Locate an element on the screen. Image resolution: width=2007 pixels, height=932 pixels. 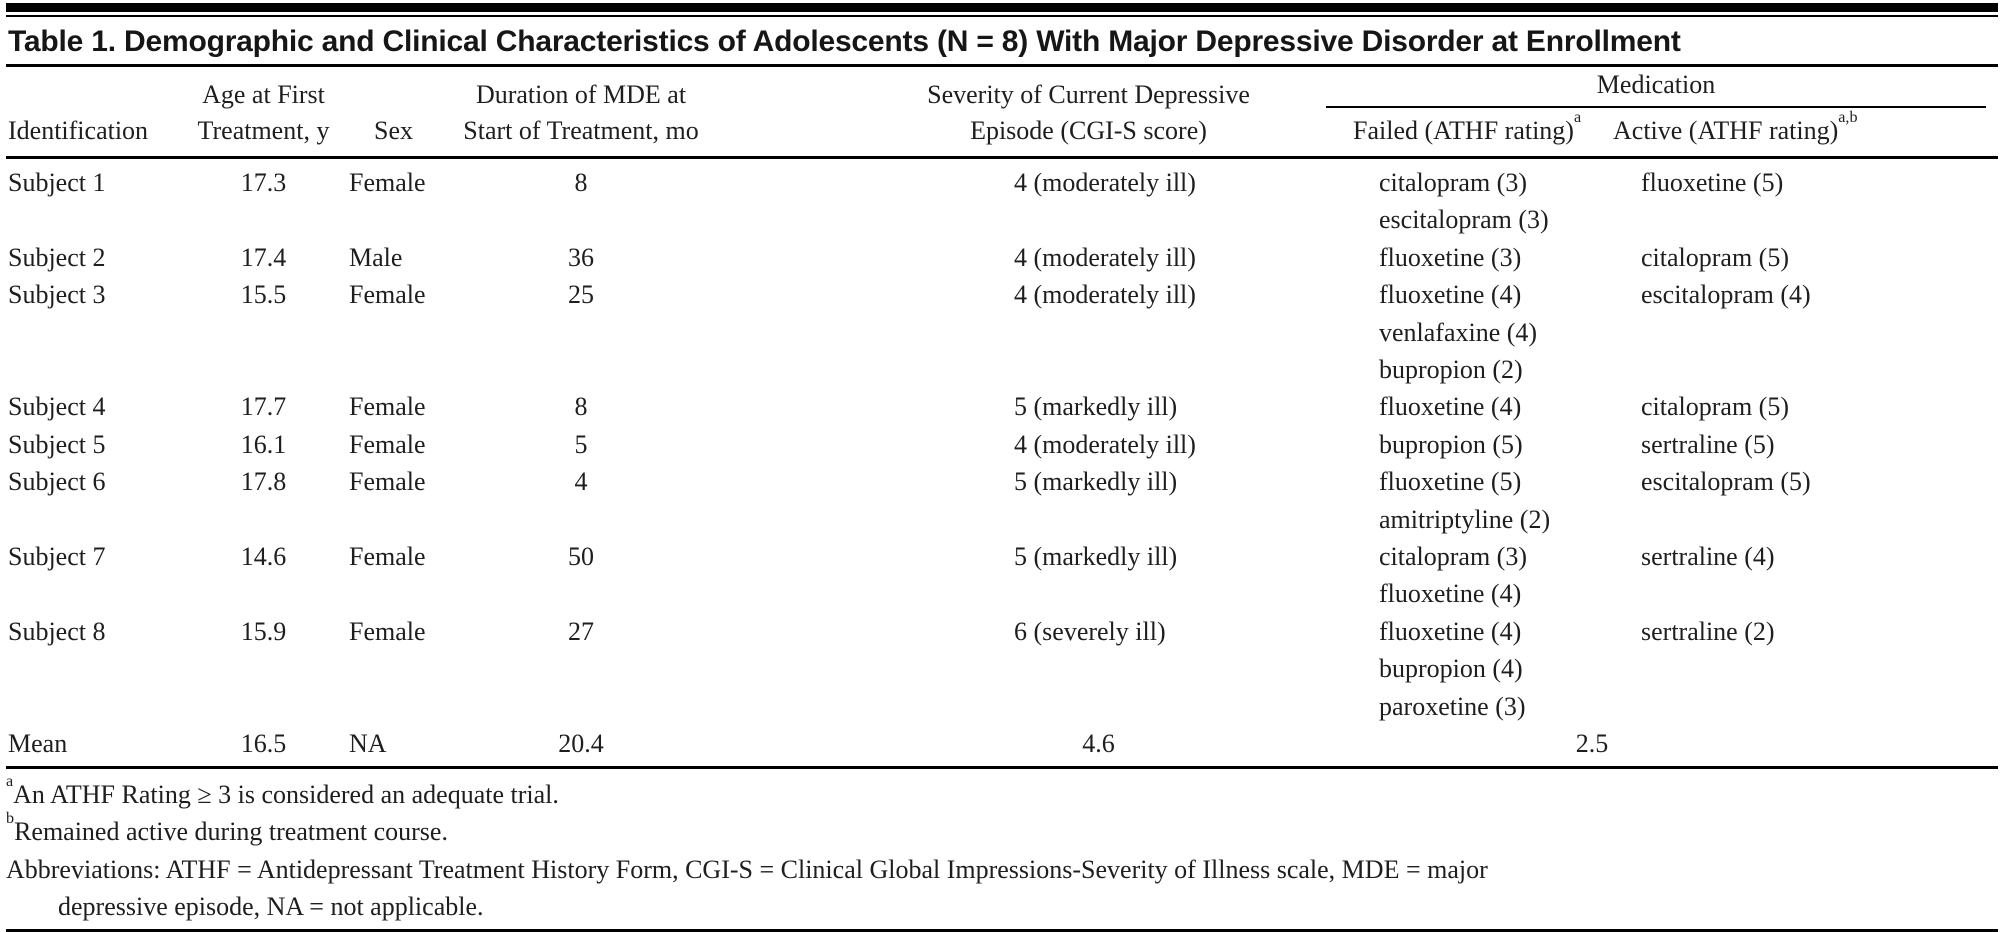
cell-failed-medications: fluoxetine (4) is located at coordinates (1468, 406).